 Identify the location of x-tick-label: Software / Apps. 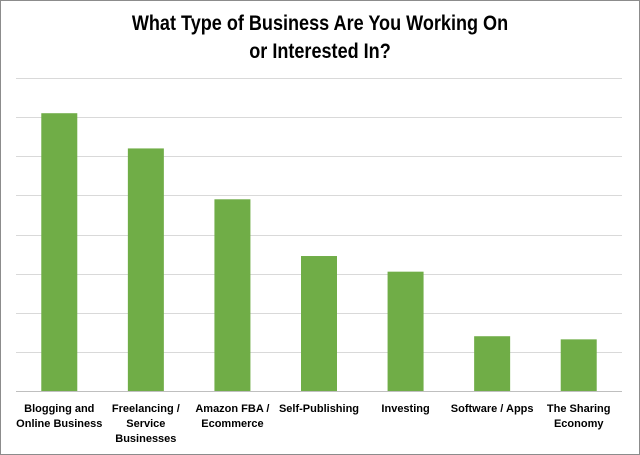
(492, 409).